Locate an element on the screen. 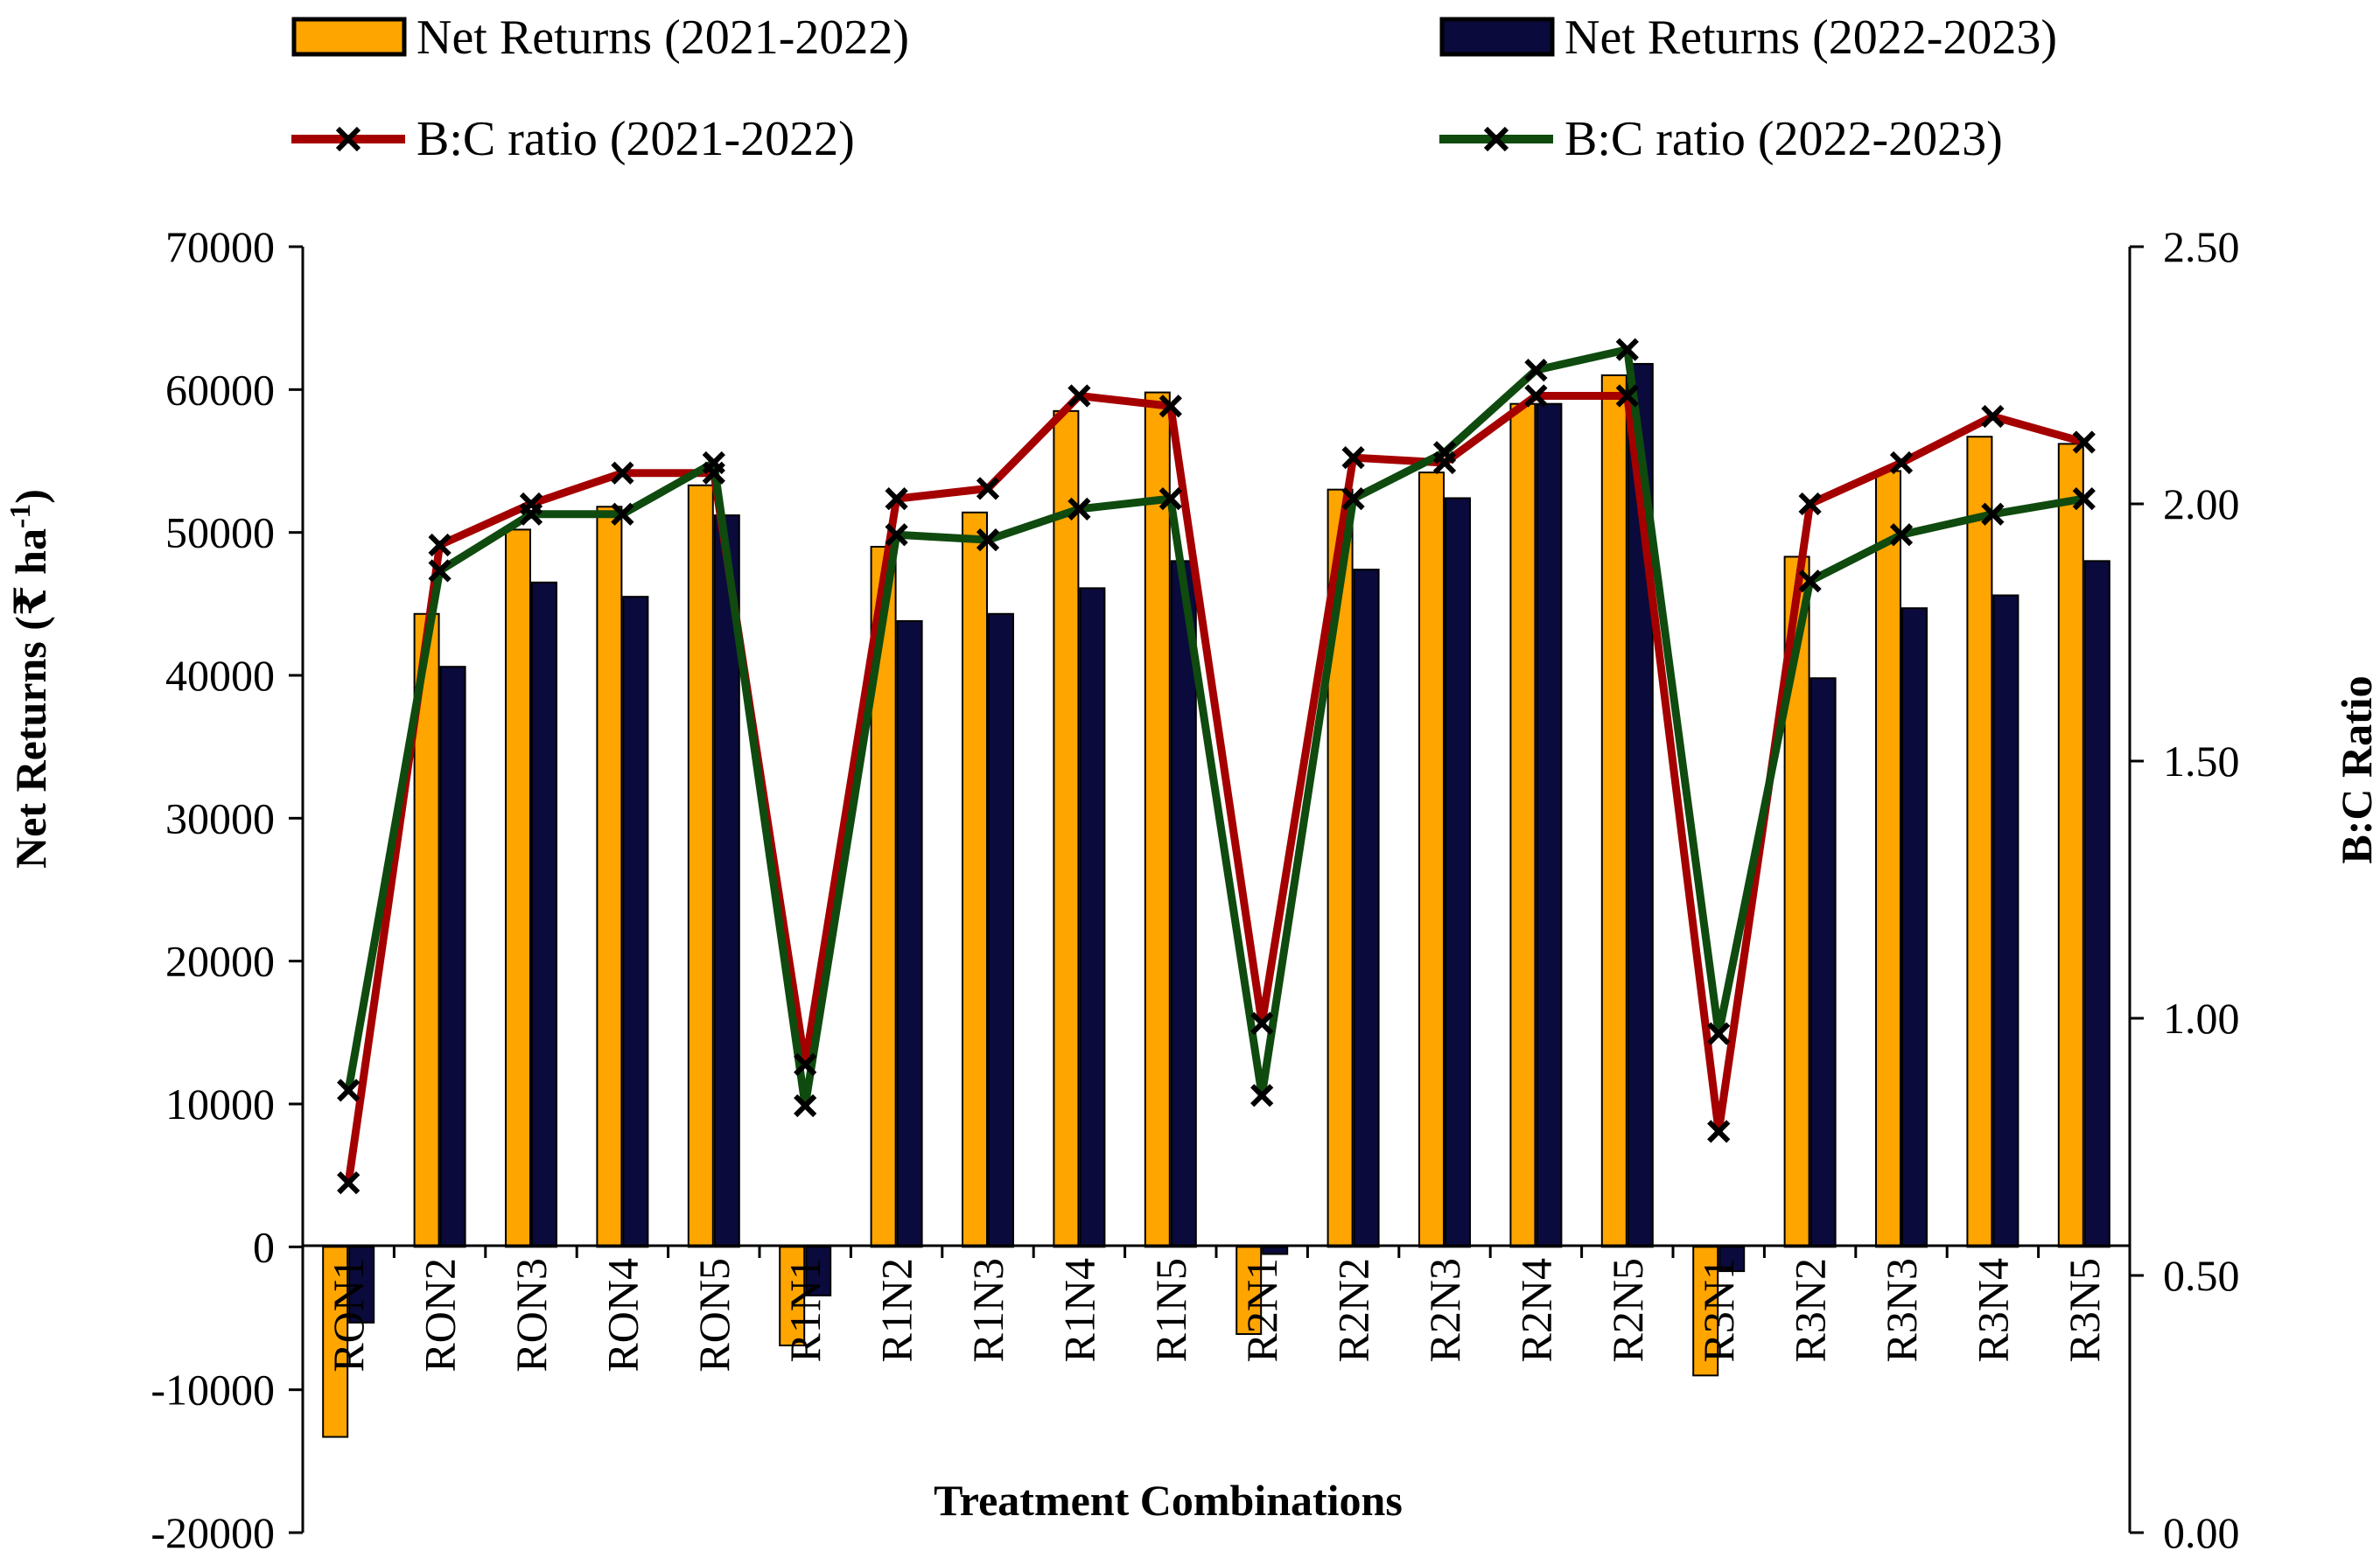 The height and width of the screenshot is (1565, 2380). x-tick-label-ron1: RON1 is located at coordinates (348, 1315).